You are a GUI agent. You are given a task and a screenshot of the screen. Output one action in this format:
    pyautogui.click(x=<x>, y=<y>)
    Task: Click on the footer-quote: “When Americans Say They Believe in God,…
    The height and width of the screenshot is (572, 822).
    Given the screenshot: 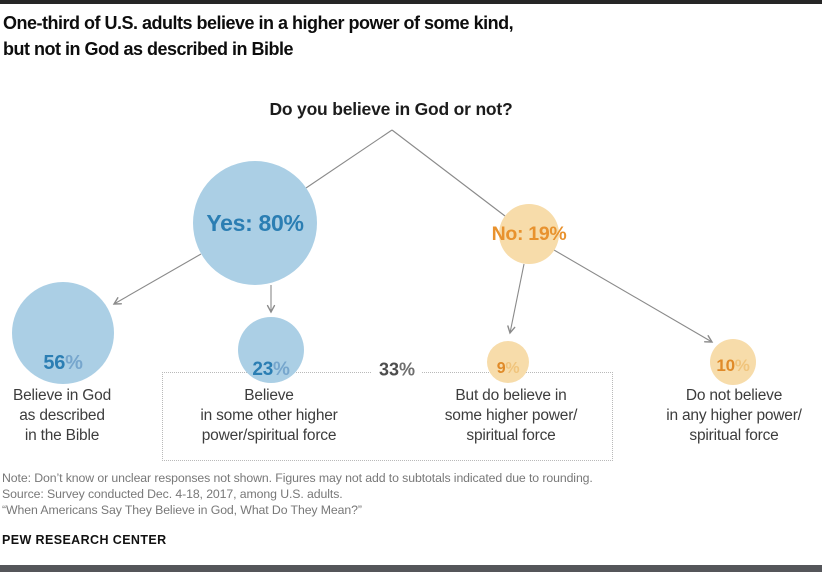 What is the action you would take?
    pyautogui.click(x=182, y=509)
    